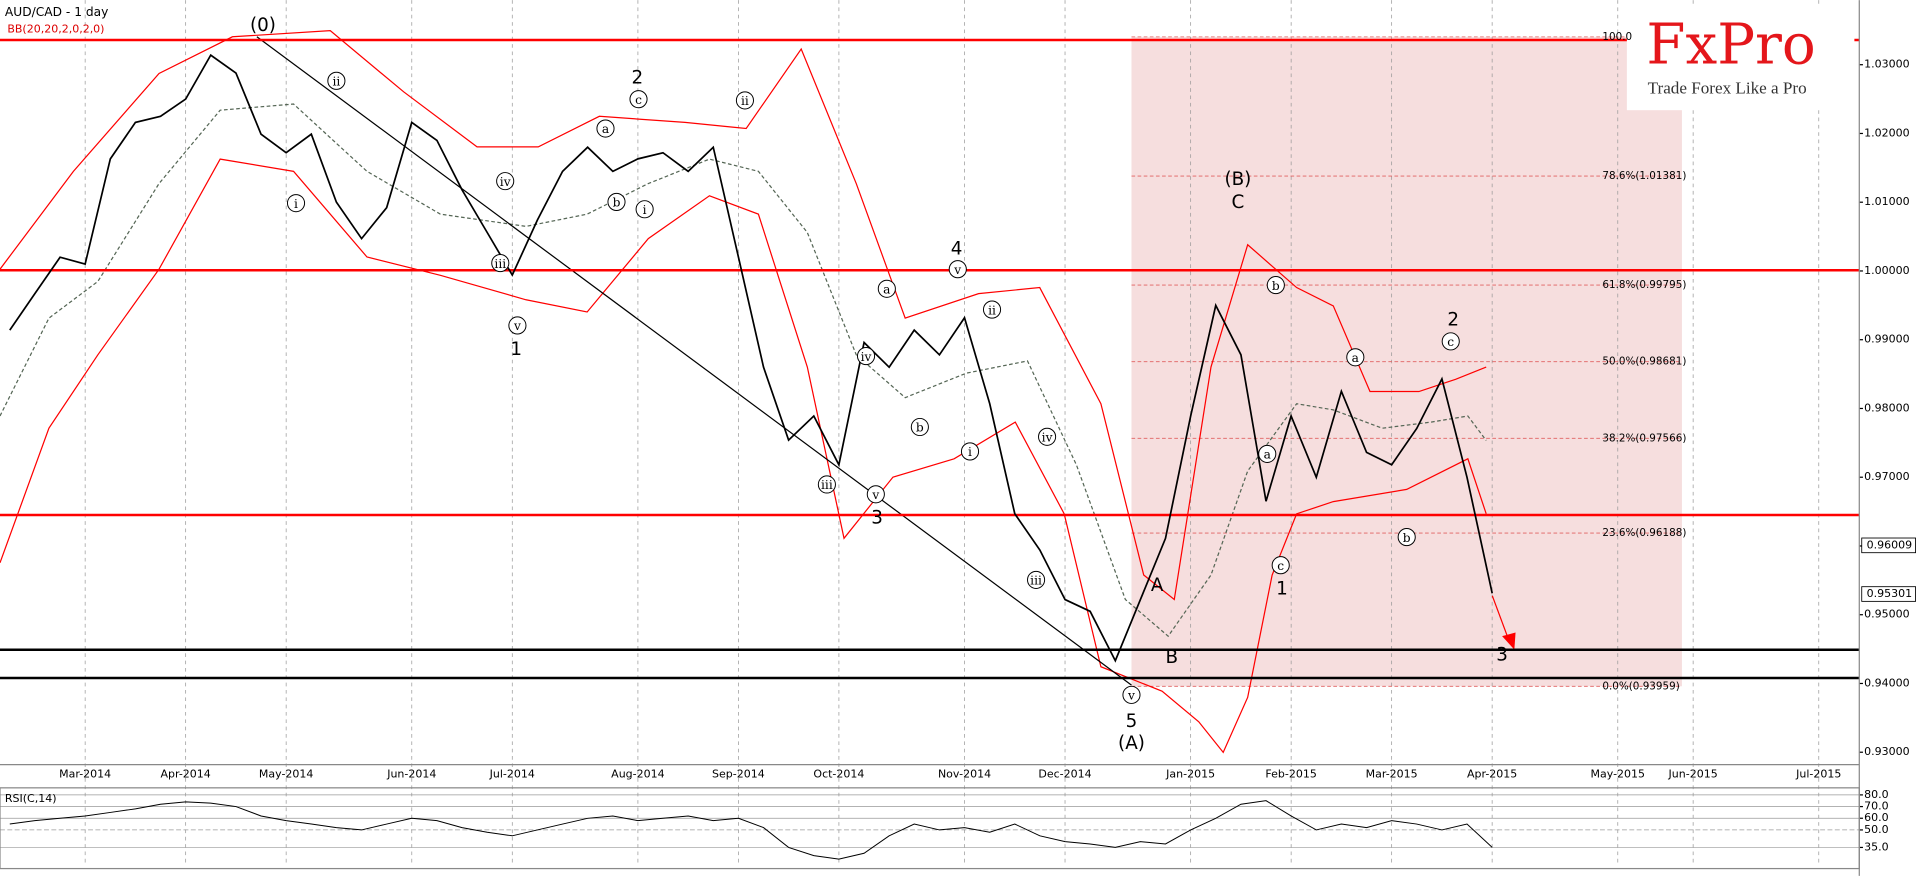  I want to click on y-tick-label: 0.98000, so click(1886, 407).